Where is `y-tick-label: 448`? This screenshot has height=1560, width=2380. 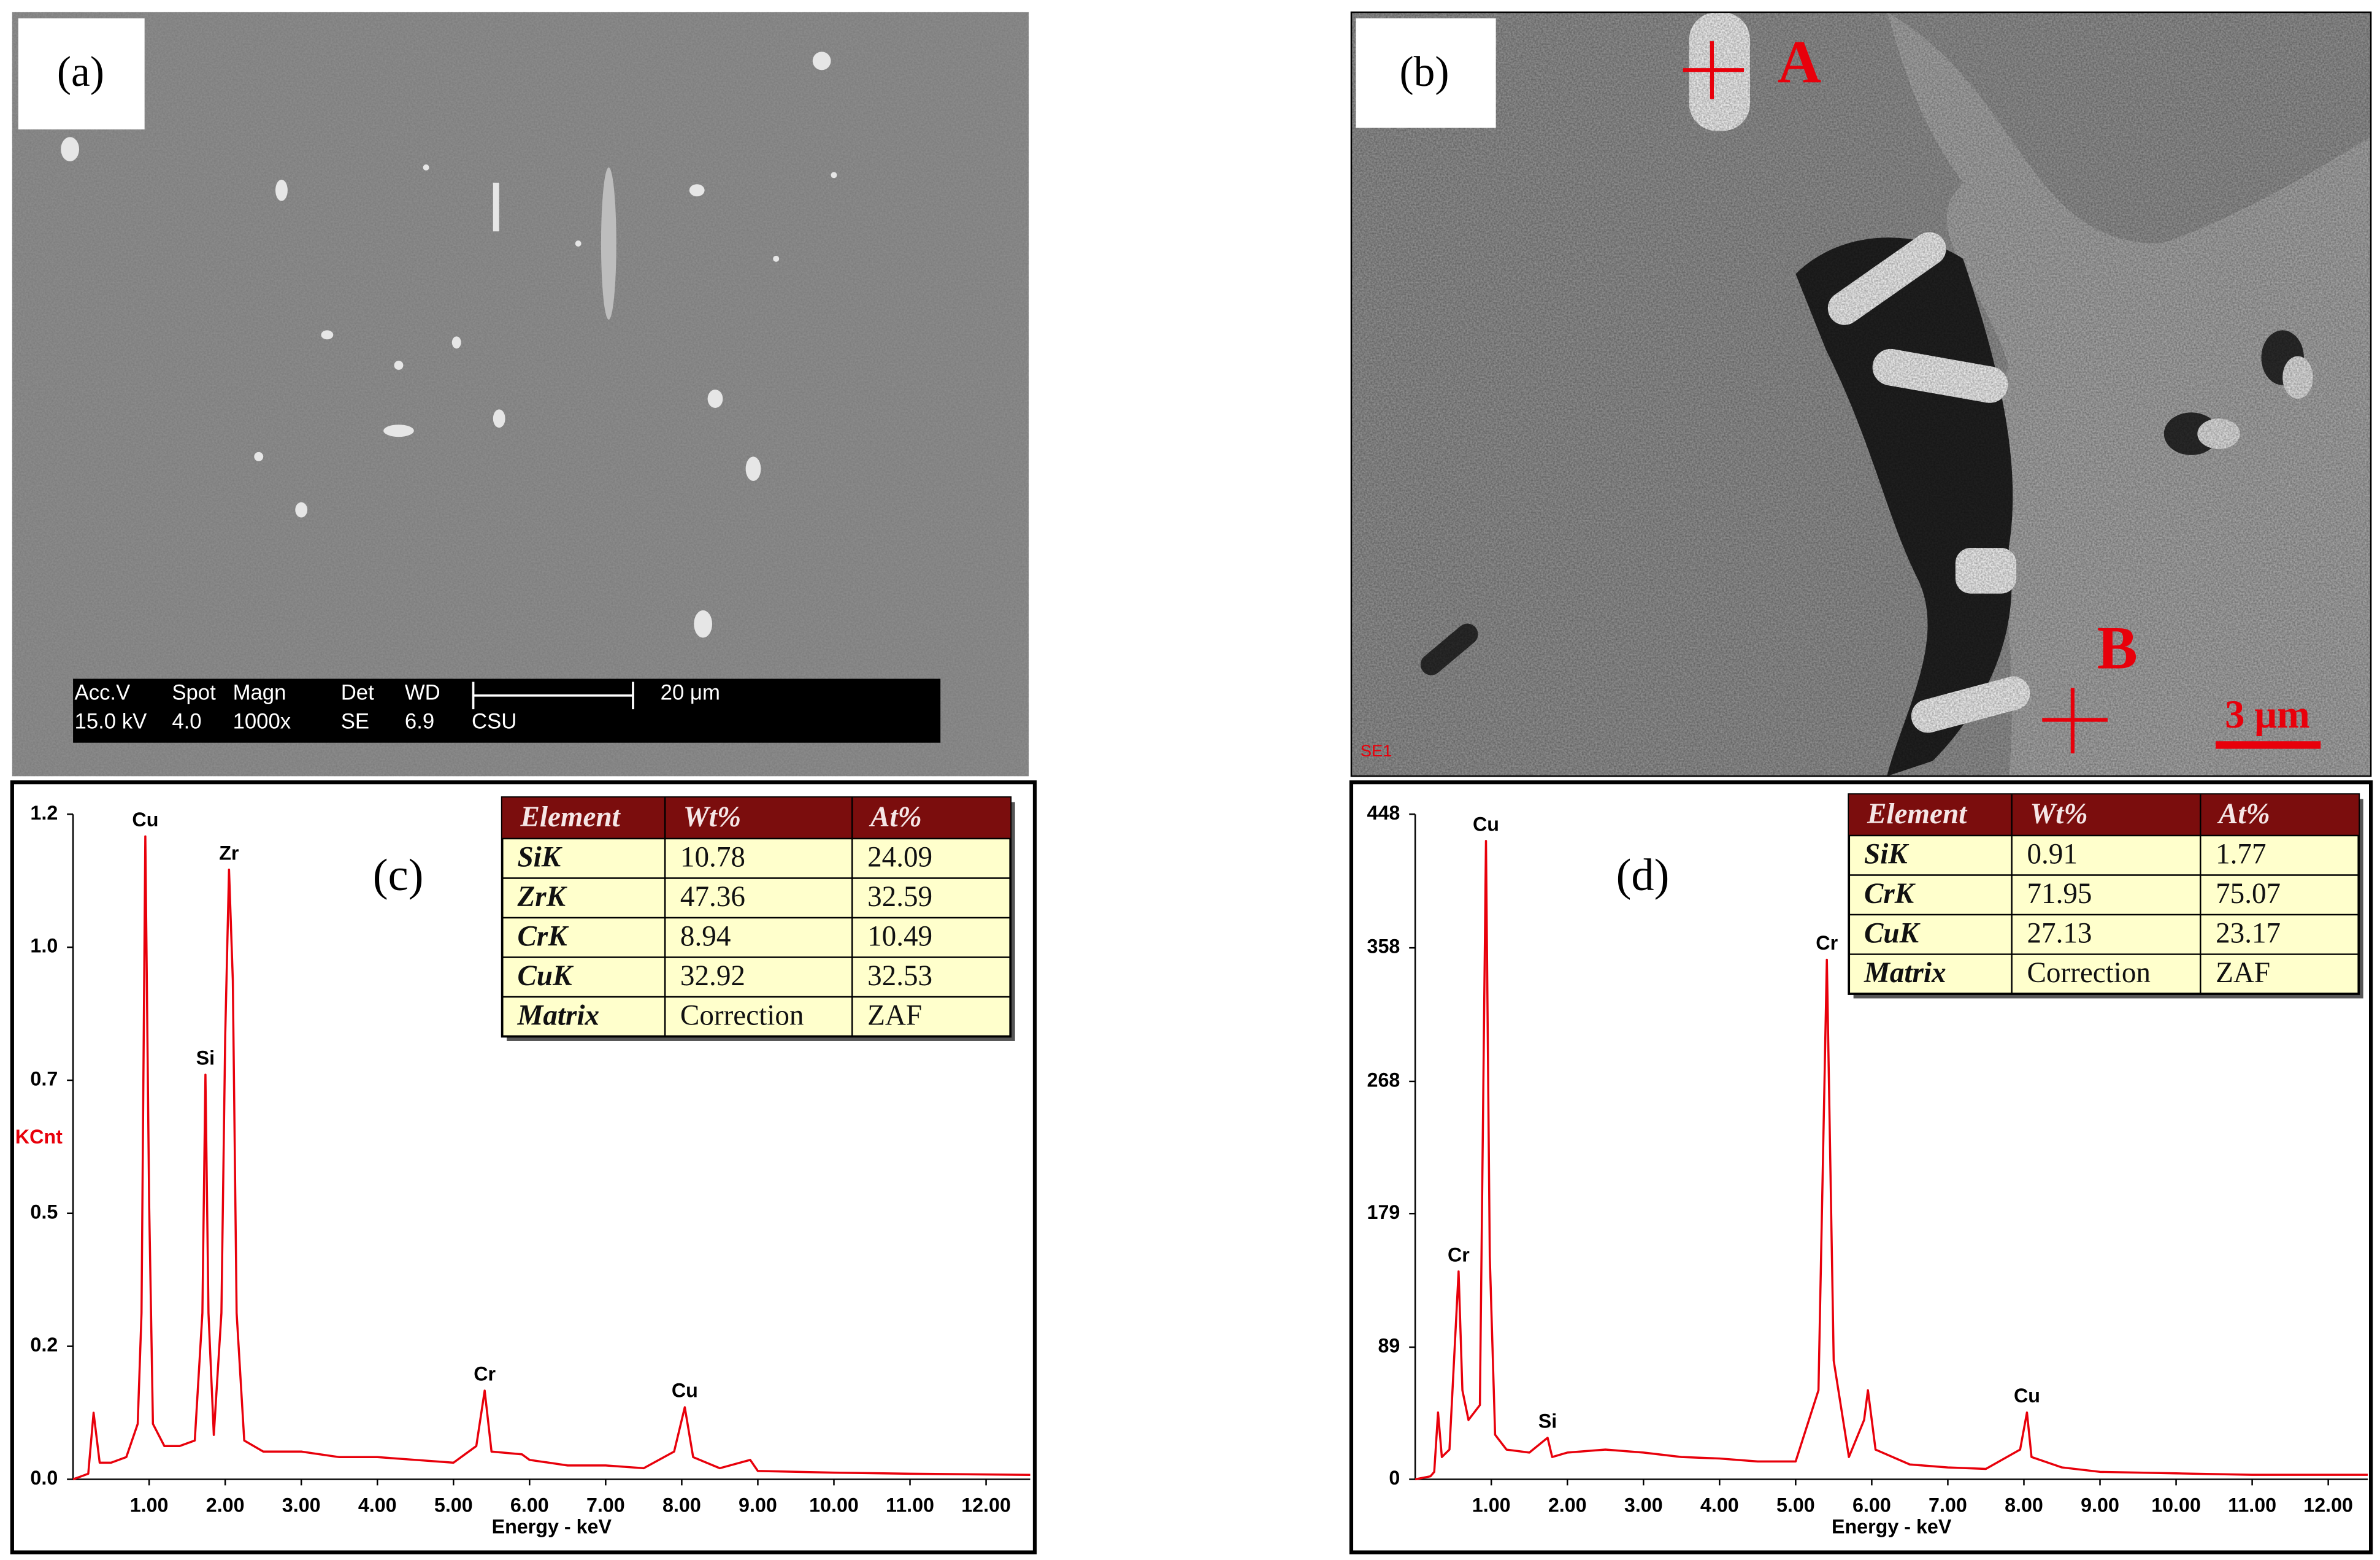
y-tick-label: 448 is located at coordinates (1383, 813).